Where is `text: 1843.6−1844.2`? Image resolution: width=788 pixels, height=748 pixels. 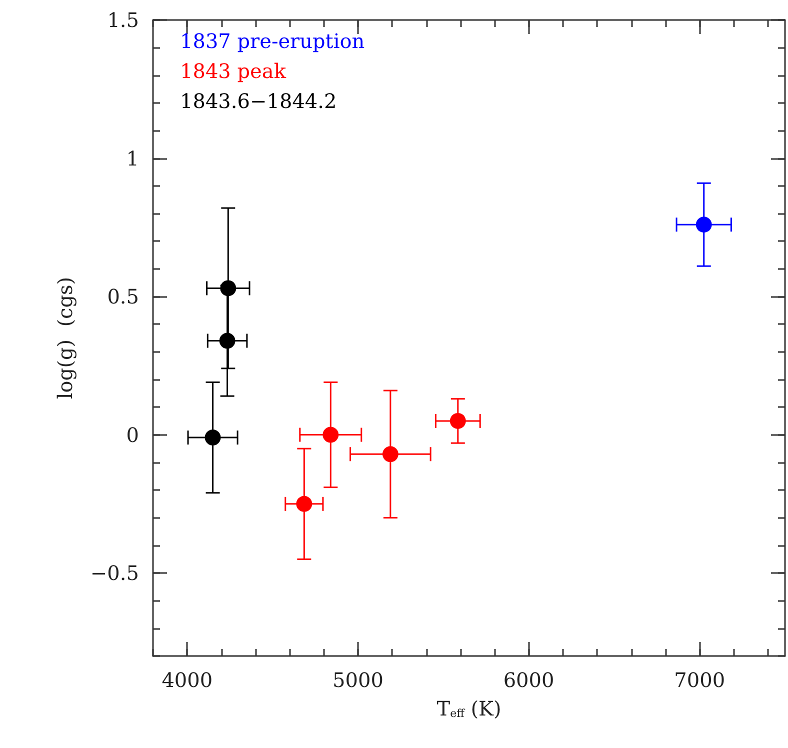
text: 1843.6−1844.2 is located at coordinates (258, 101).